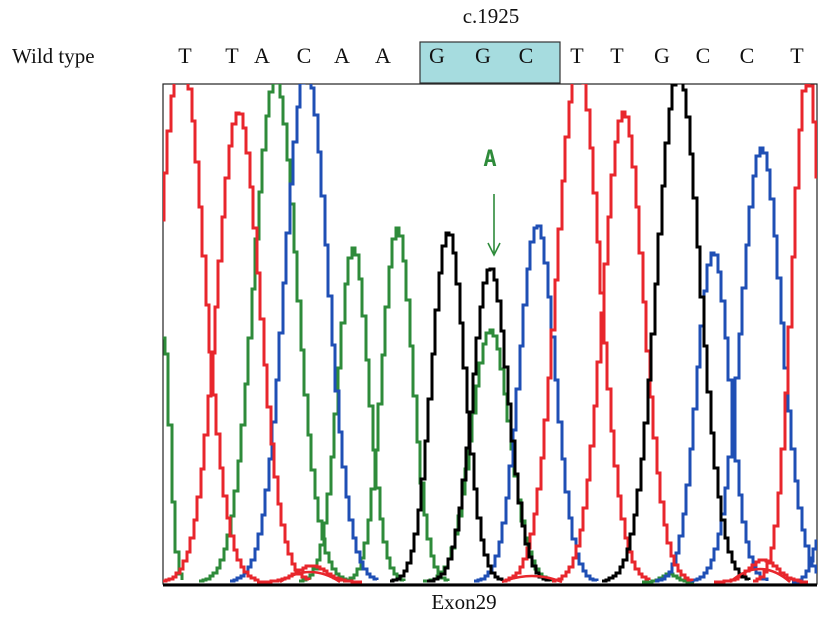  I want to click on base-call-2: A, so click(262, 55).